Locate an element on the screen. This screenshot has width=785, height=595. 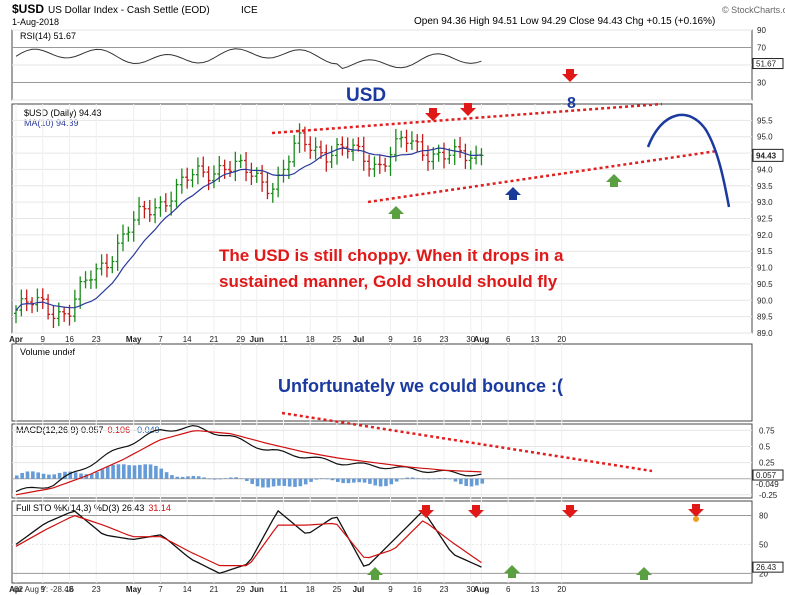
symbol-label: $USD is located at coordinates (28, 9).